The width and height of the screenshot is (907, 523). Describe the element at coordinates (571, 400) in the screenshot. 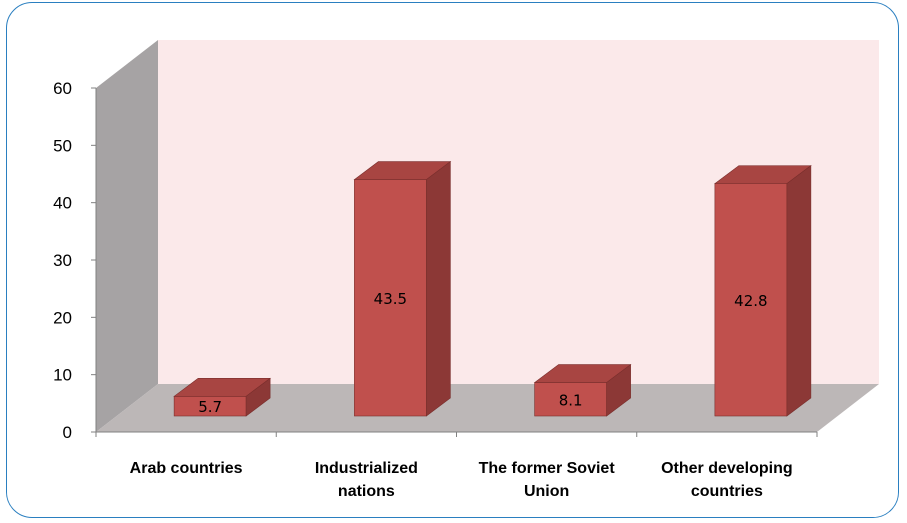

I see `data-label: 8.1` at that location.